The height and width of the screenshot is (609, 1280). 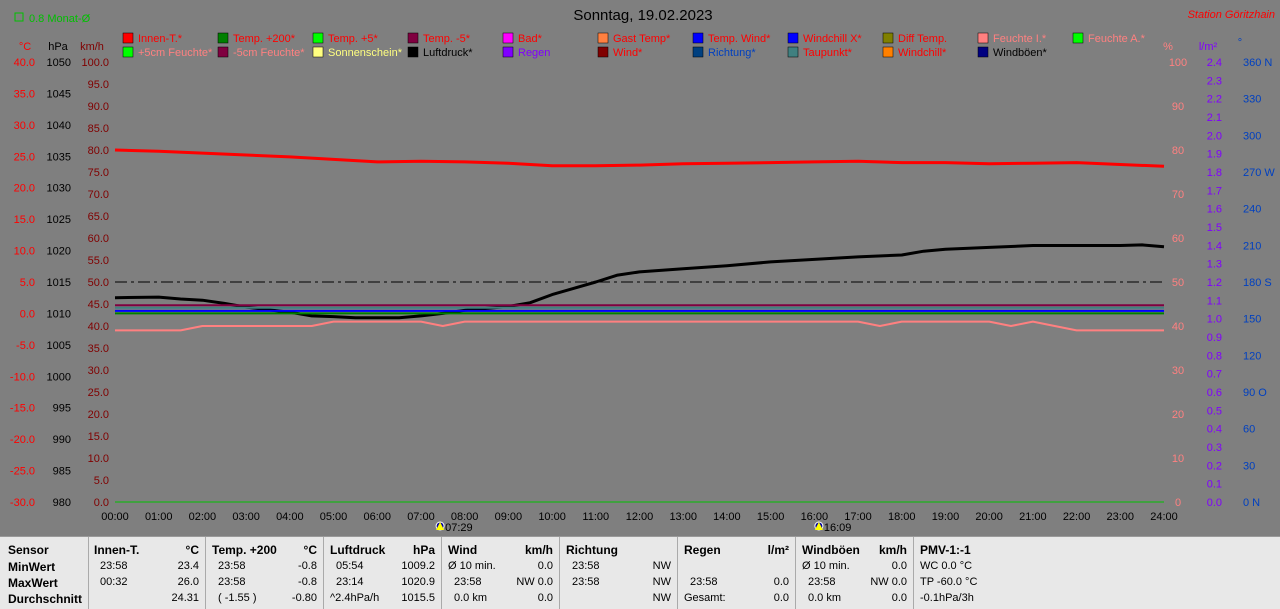 I want to click on time-tick-label: 12:00, so click(x=640, y=517).